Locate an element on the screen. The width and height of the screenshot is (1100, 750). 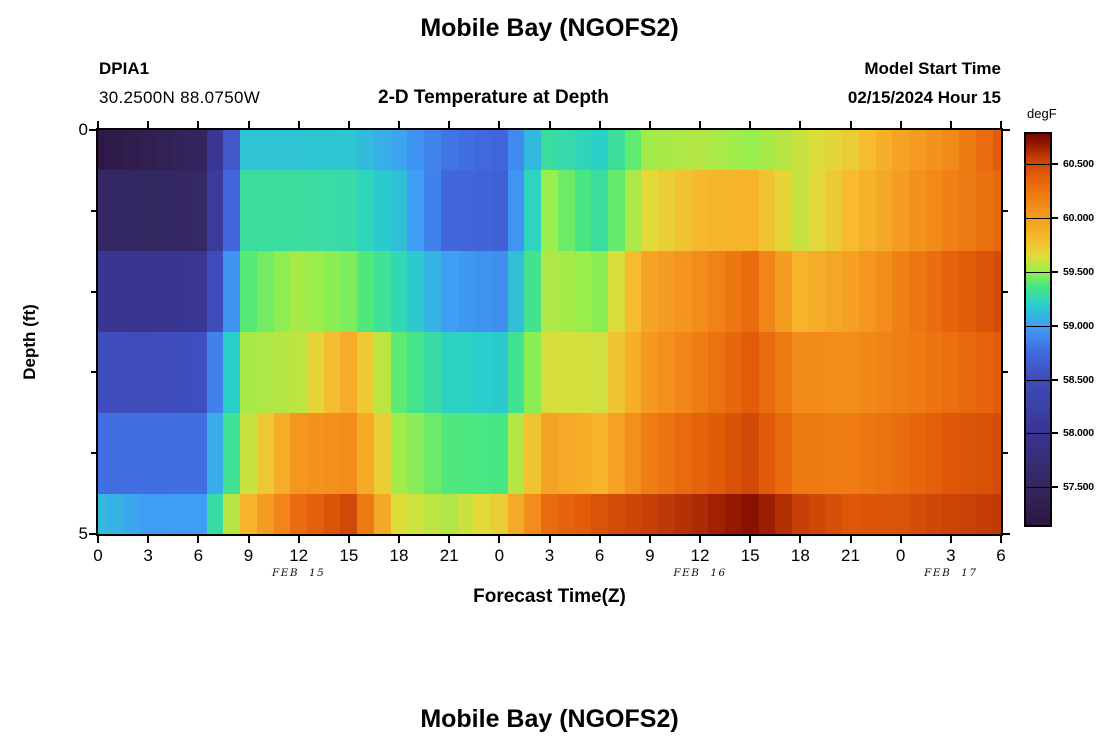
colorbar-unit-label: degF is located at coordinates (1042, 113).